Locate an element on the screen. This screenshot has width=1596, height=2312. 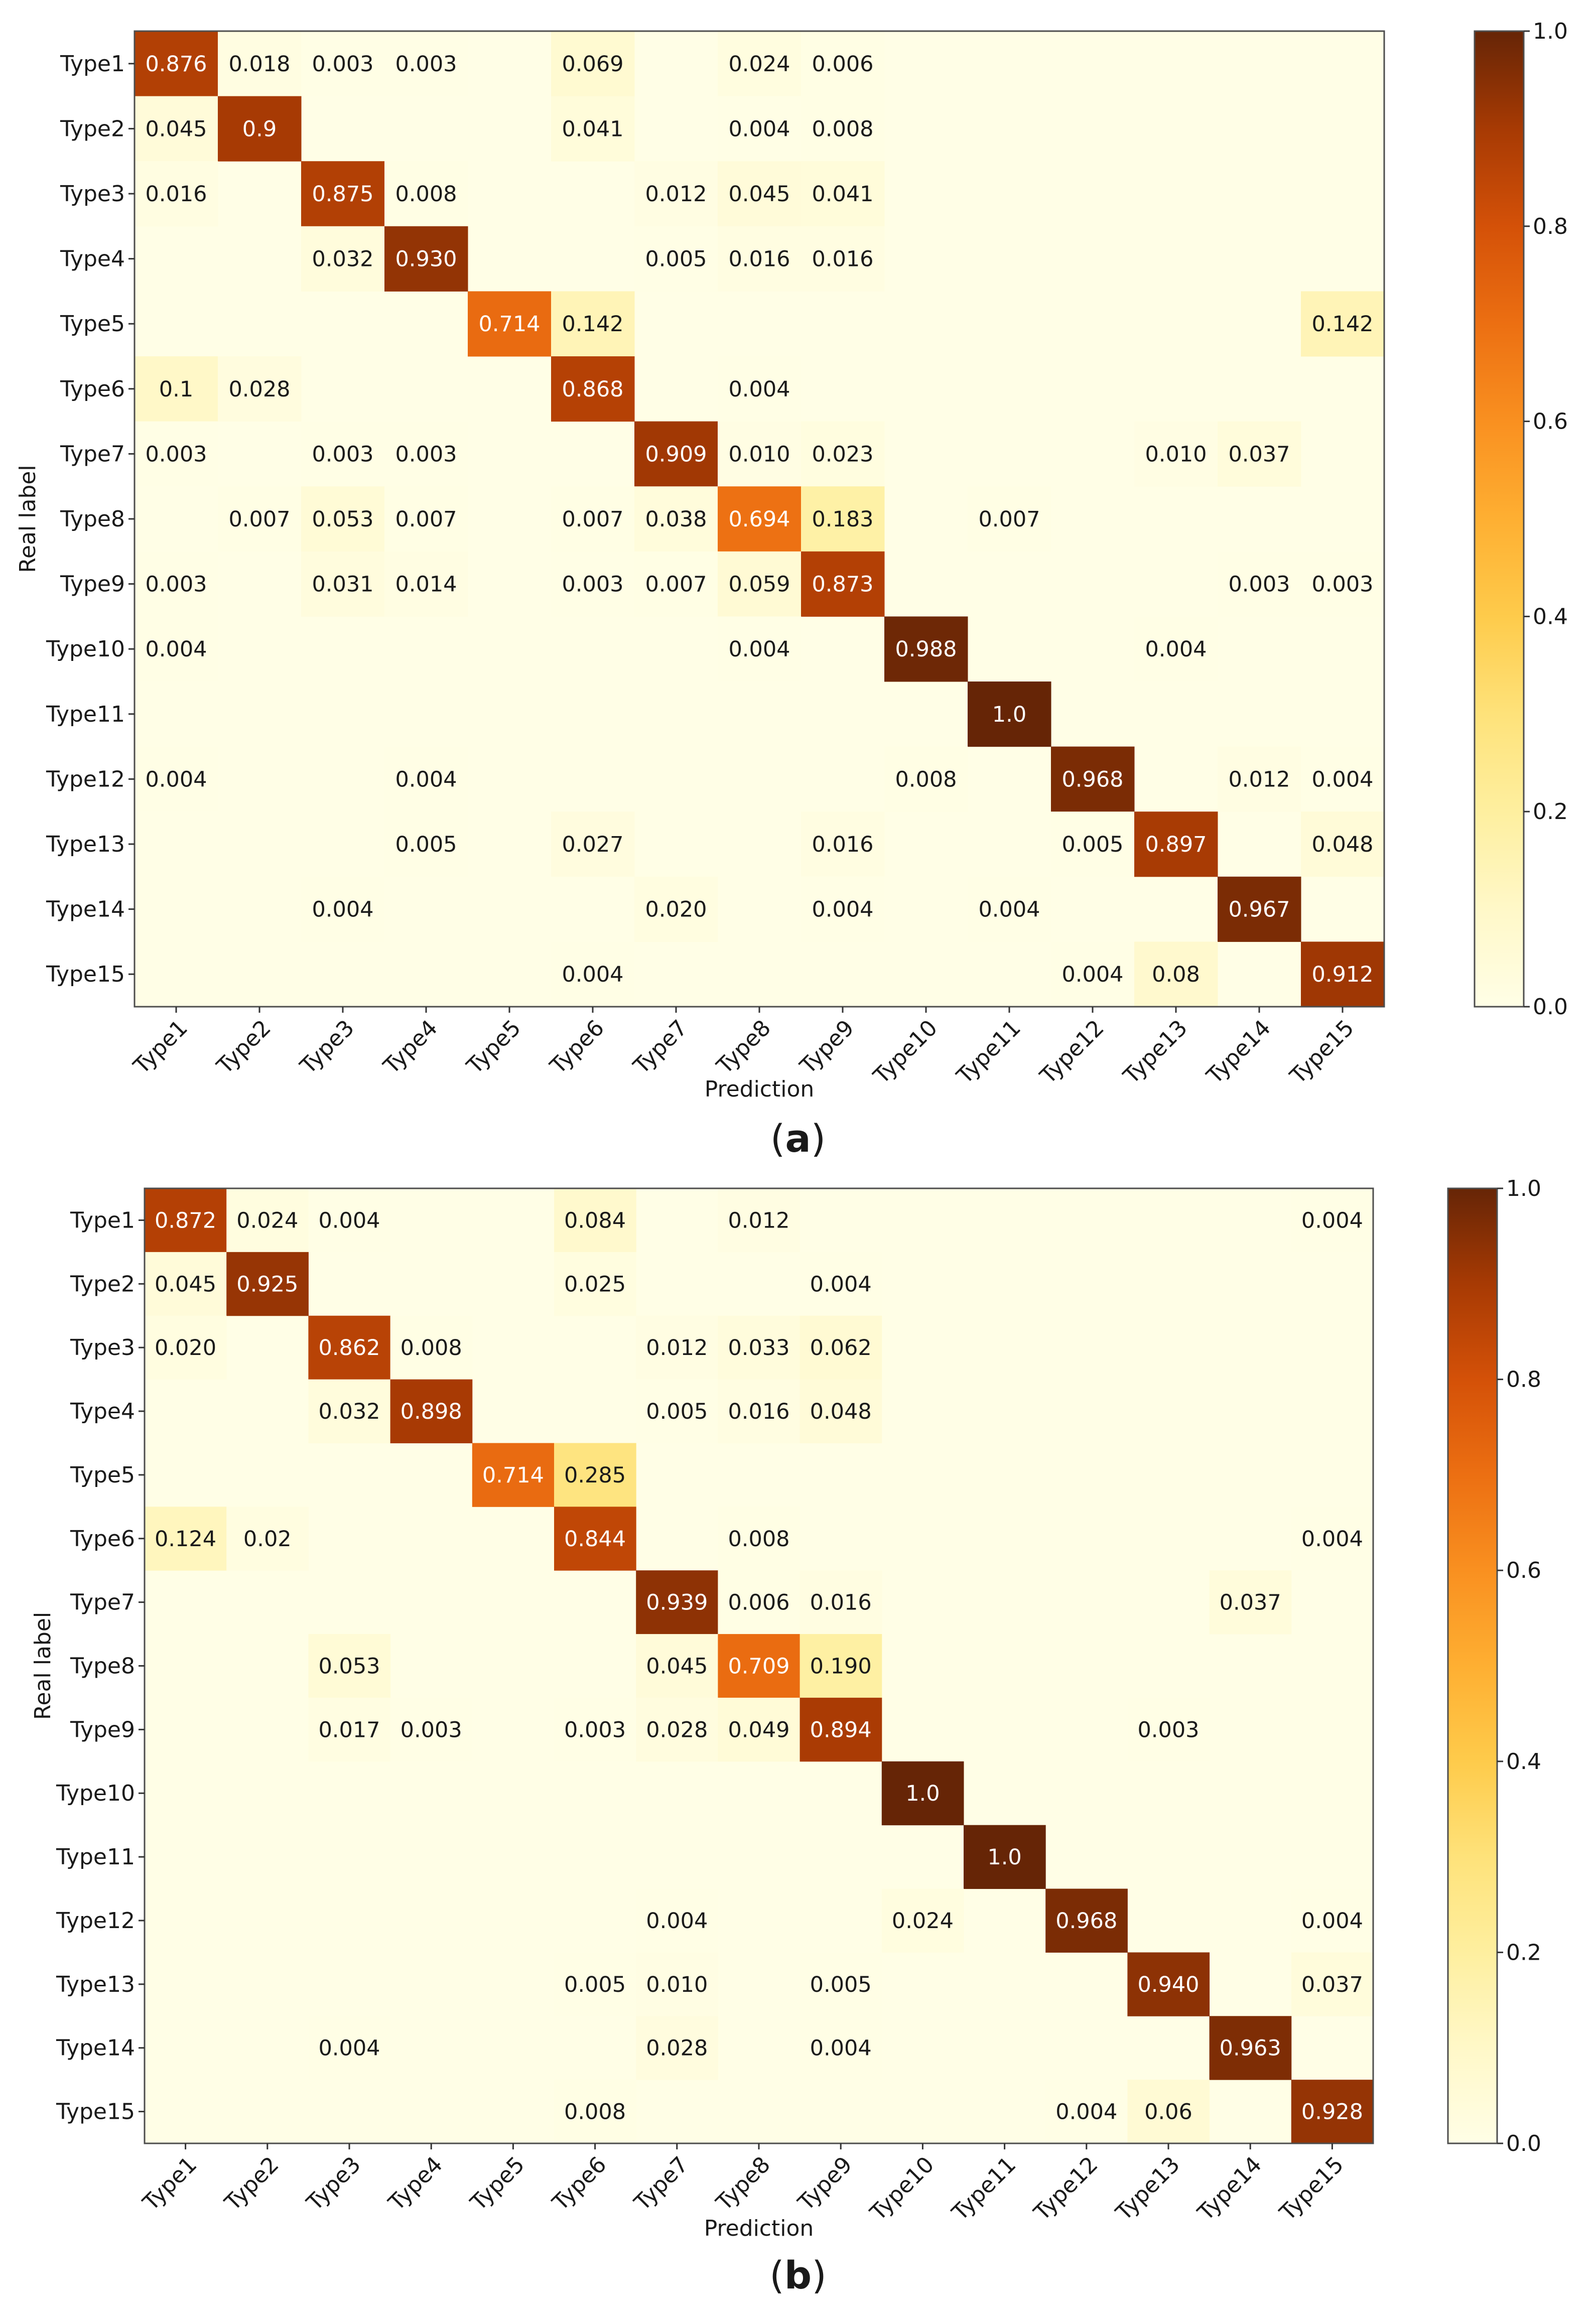
cell-value-label: 0.190 is located at coordinates (841, 1666).